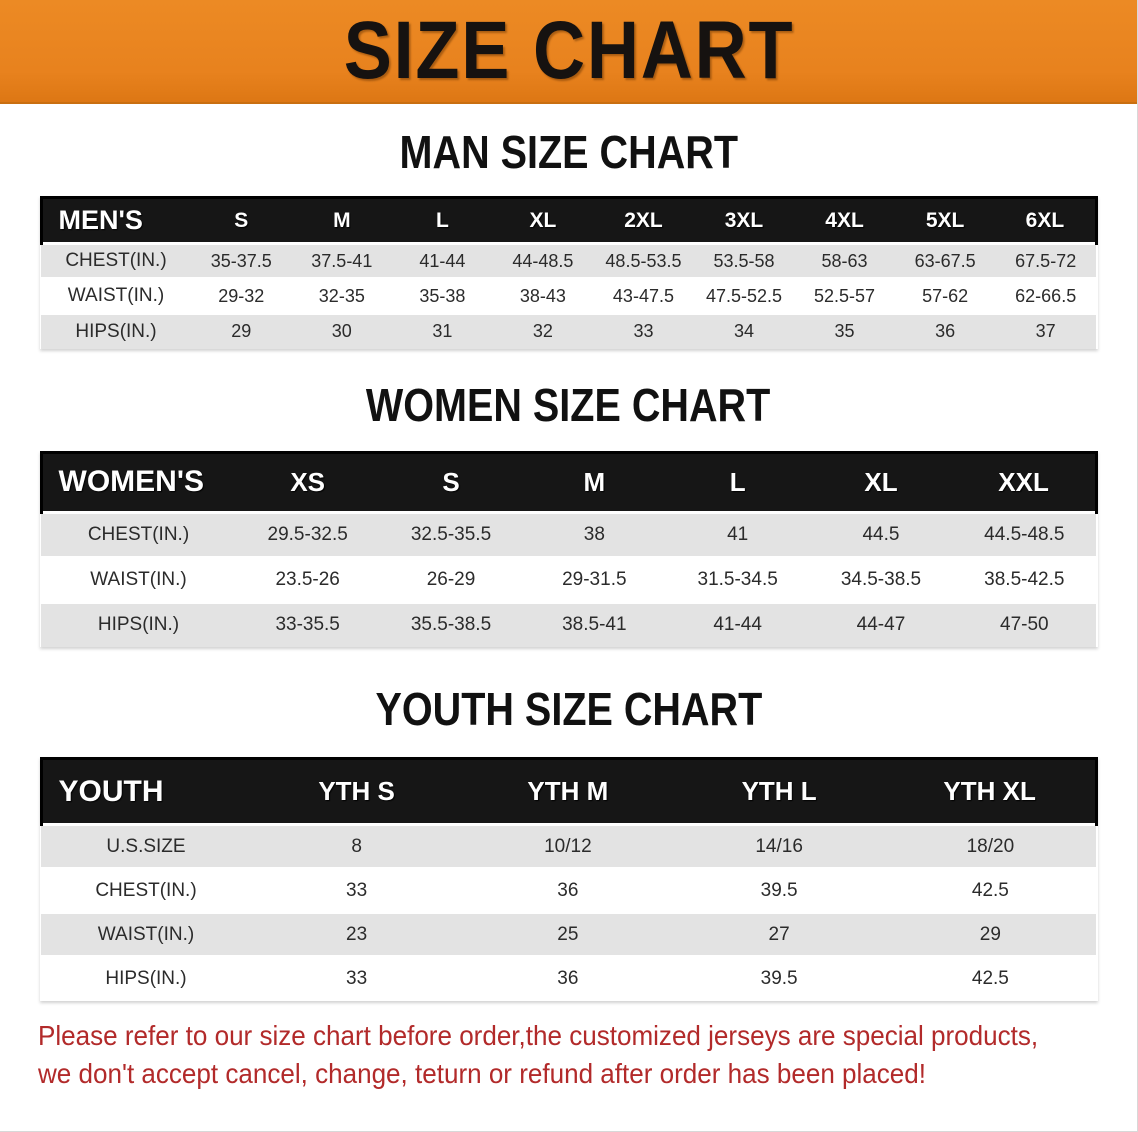  What do you see at coordinates (543, 330) in the screenshot?
I see `cell: 32` at bounding box center [543, 330].